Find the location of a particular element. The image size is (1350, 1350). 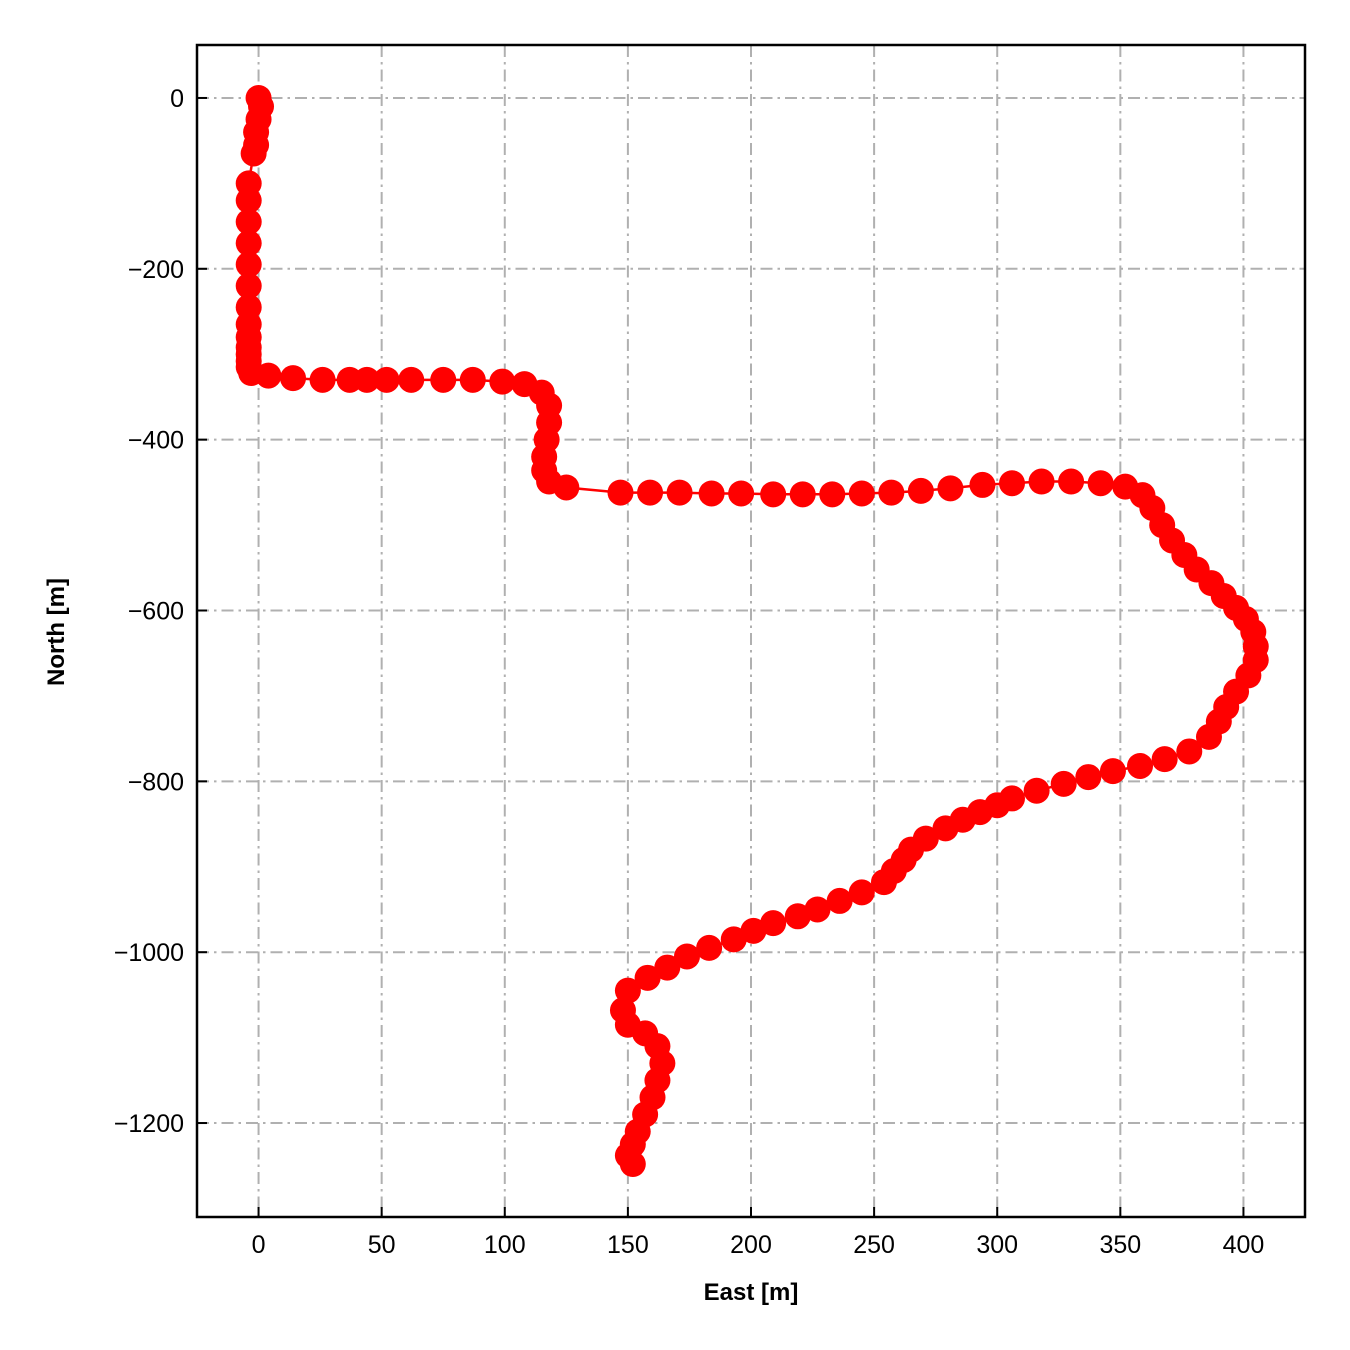

y-tick-label: −800 is located at coordinates (156, 782).